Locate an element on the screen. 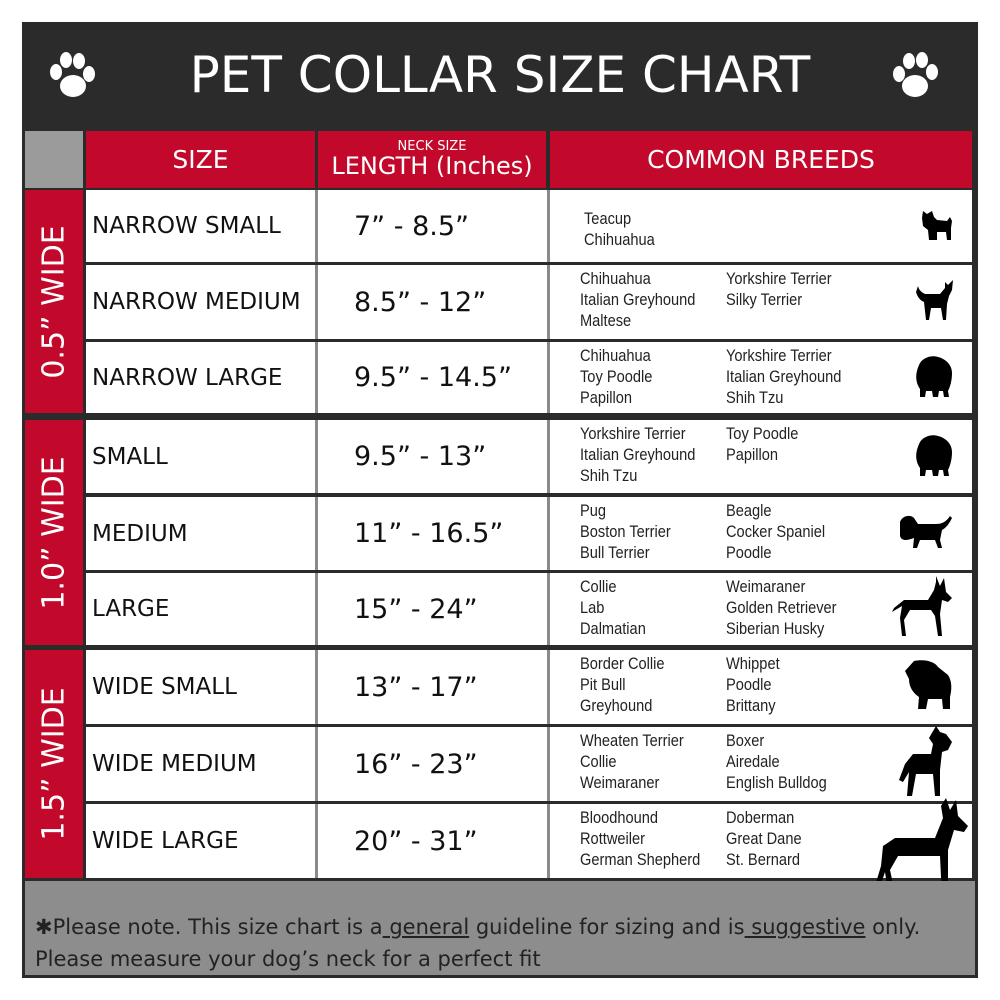  breed-name: Boxer is located at coordinates (745, 740).